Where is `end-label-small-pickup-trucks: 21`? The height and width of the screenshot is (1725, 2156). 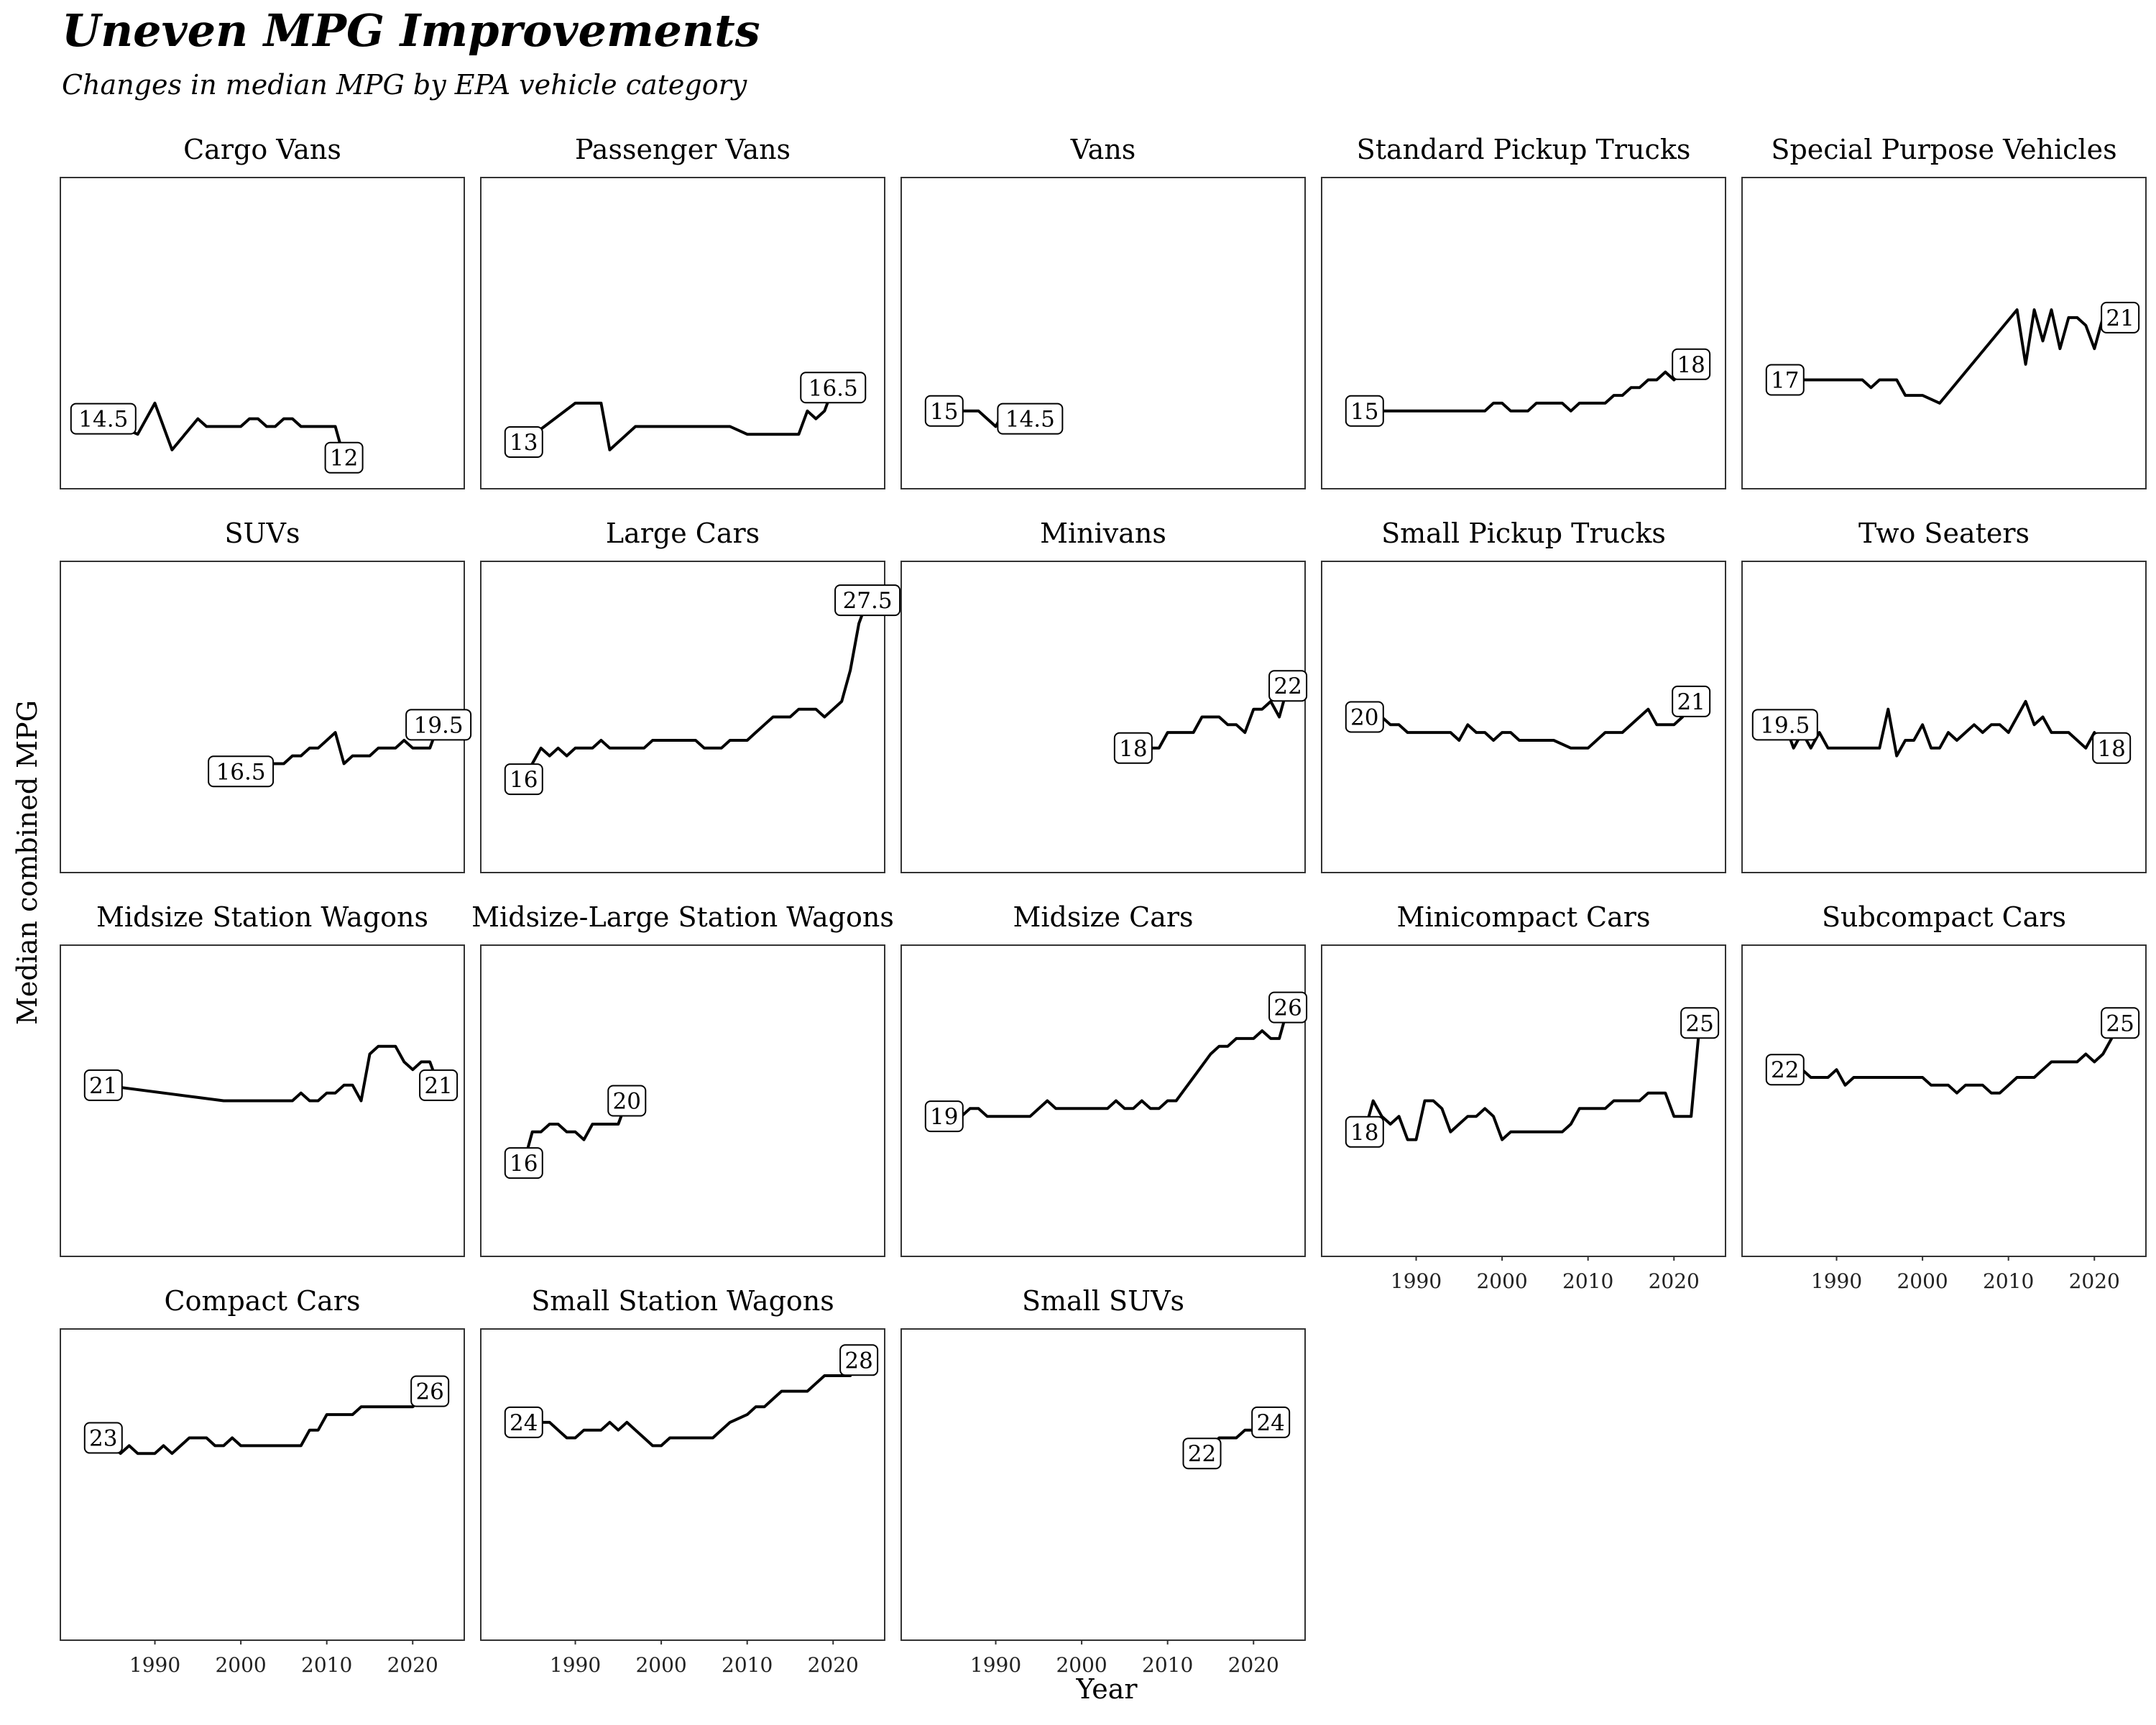
end-label-small-pickup-trucks: 21 is located at coordinates (1691, 702).